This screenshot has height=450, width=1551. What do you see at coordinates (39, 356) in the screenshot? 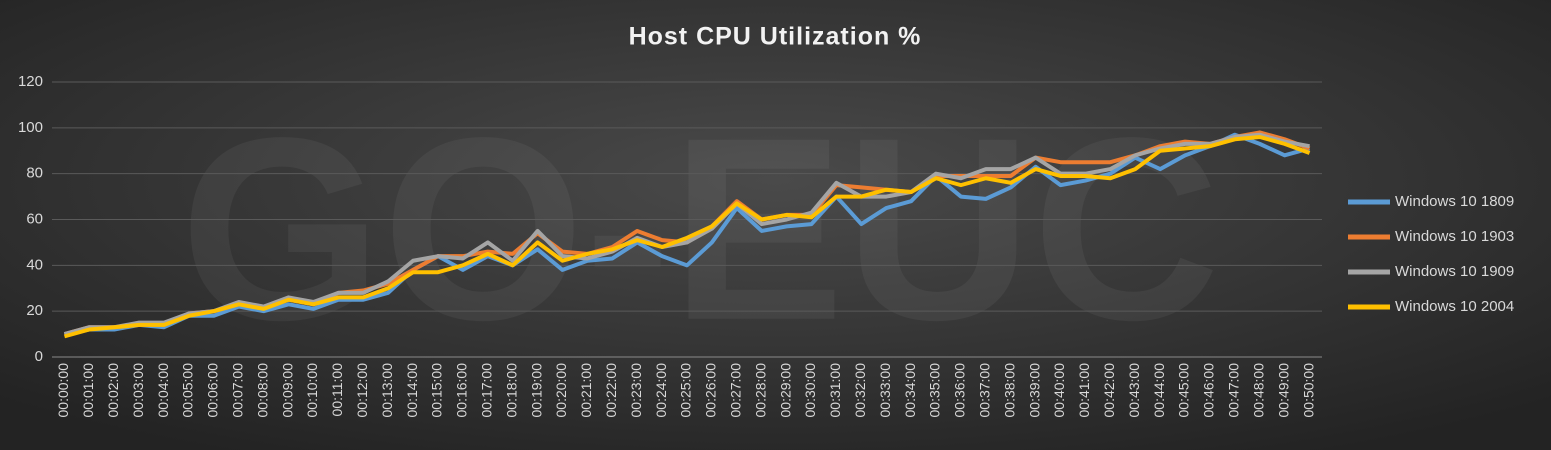
I see `y-tick-label: 0` at bounding box center [39, 356].